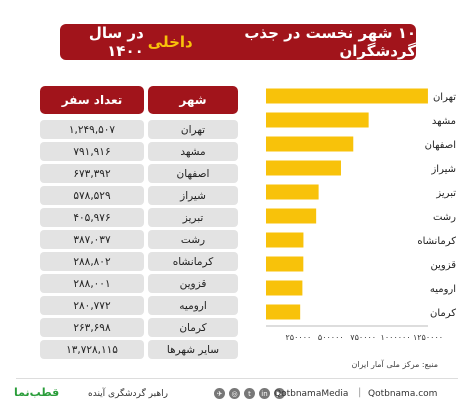 The image size is (474, 420). I want to click on city-cell: تهران, so click(193, 129).